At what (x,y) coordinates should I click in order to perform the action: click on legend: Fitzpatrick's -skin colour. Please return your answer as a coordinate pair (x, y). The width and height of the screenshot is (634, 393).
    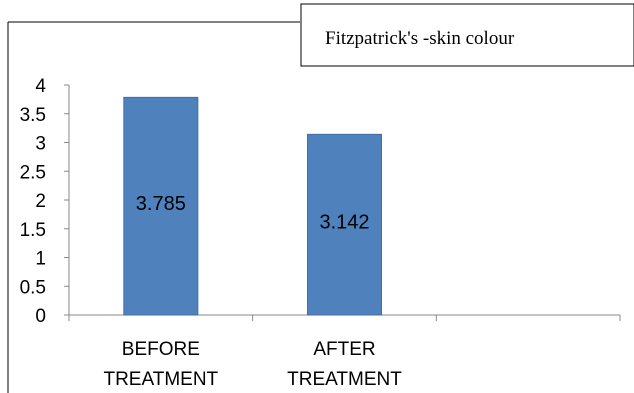
    Looking at the image, I should click on (467, 35).